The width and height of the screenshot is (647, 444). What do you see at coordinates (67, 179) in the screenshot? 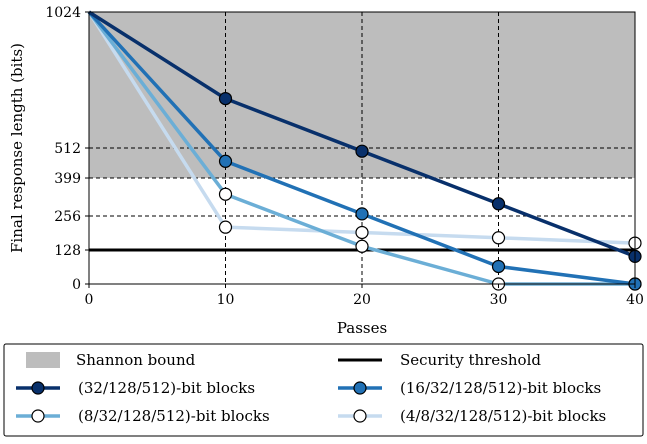
I see `y-tick-label: 399` at bounding box center [67, 179].